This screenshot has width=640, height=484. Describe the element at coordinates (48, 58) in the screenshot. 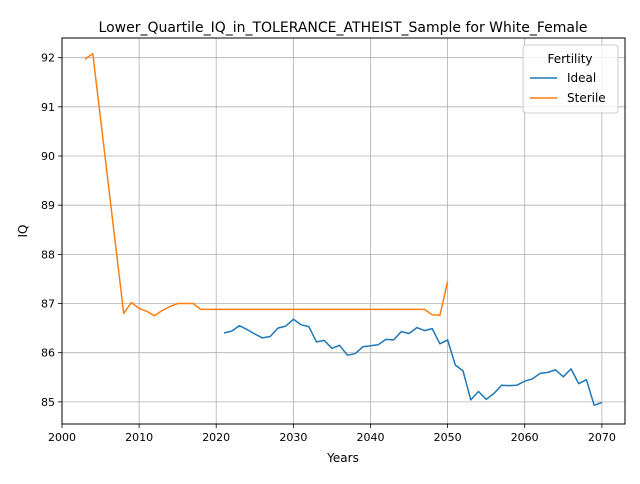

I see `y-tick-label: 92` at that location.